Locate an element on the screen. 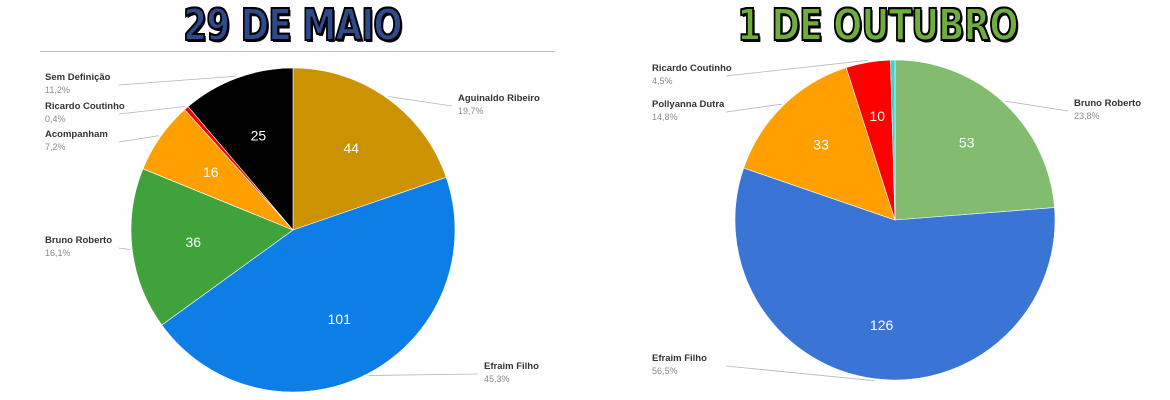 This screenshot has width=1170, height=400. legend-percent-left-aguinaldo-ribeiro: 19,7% is located at coordinates (471, 111).